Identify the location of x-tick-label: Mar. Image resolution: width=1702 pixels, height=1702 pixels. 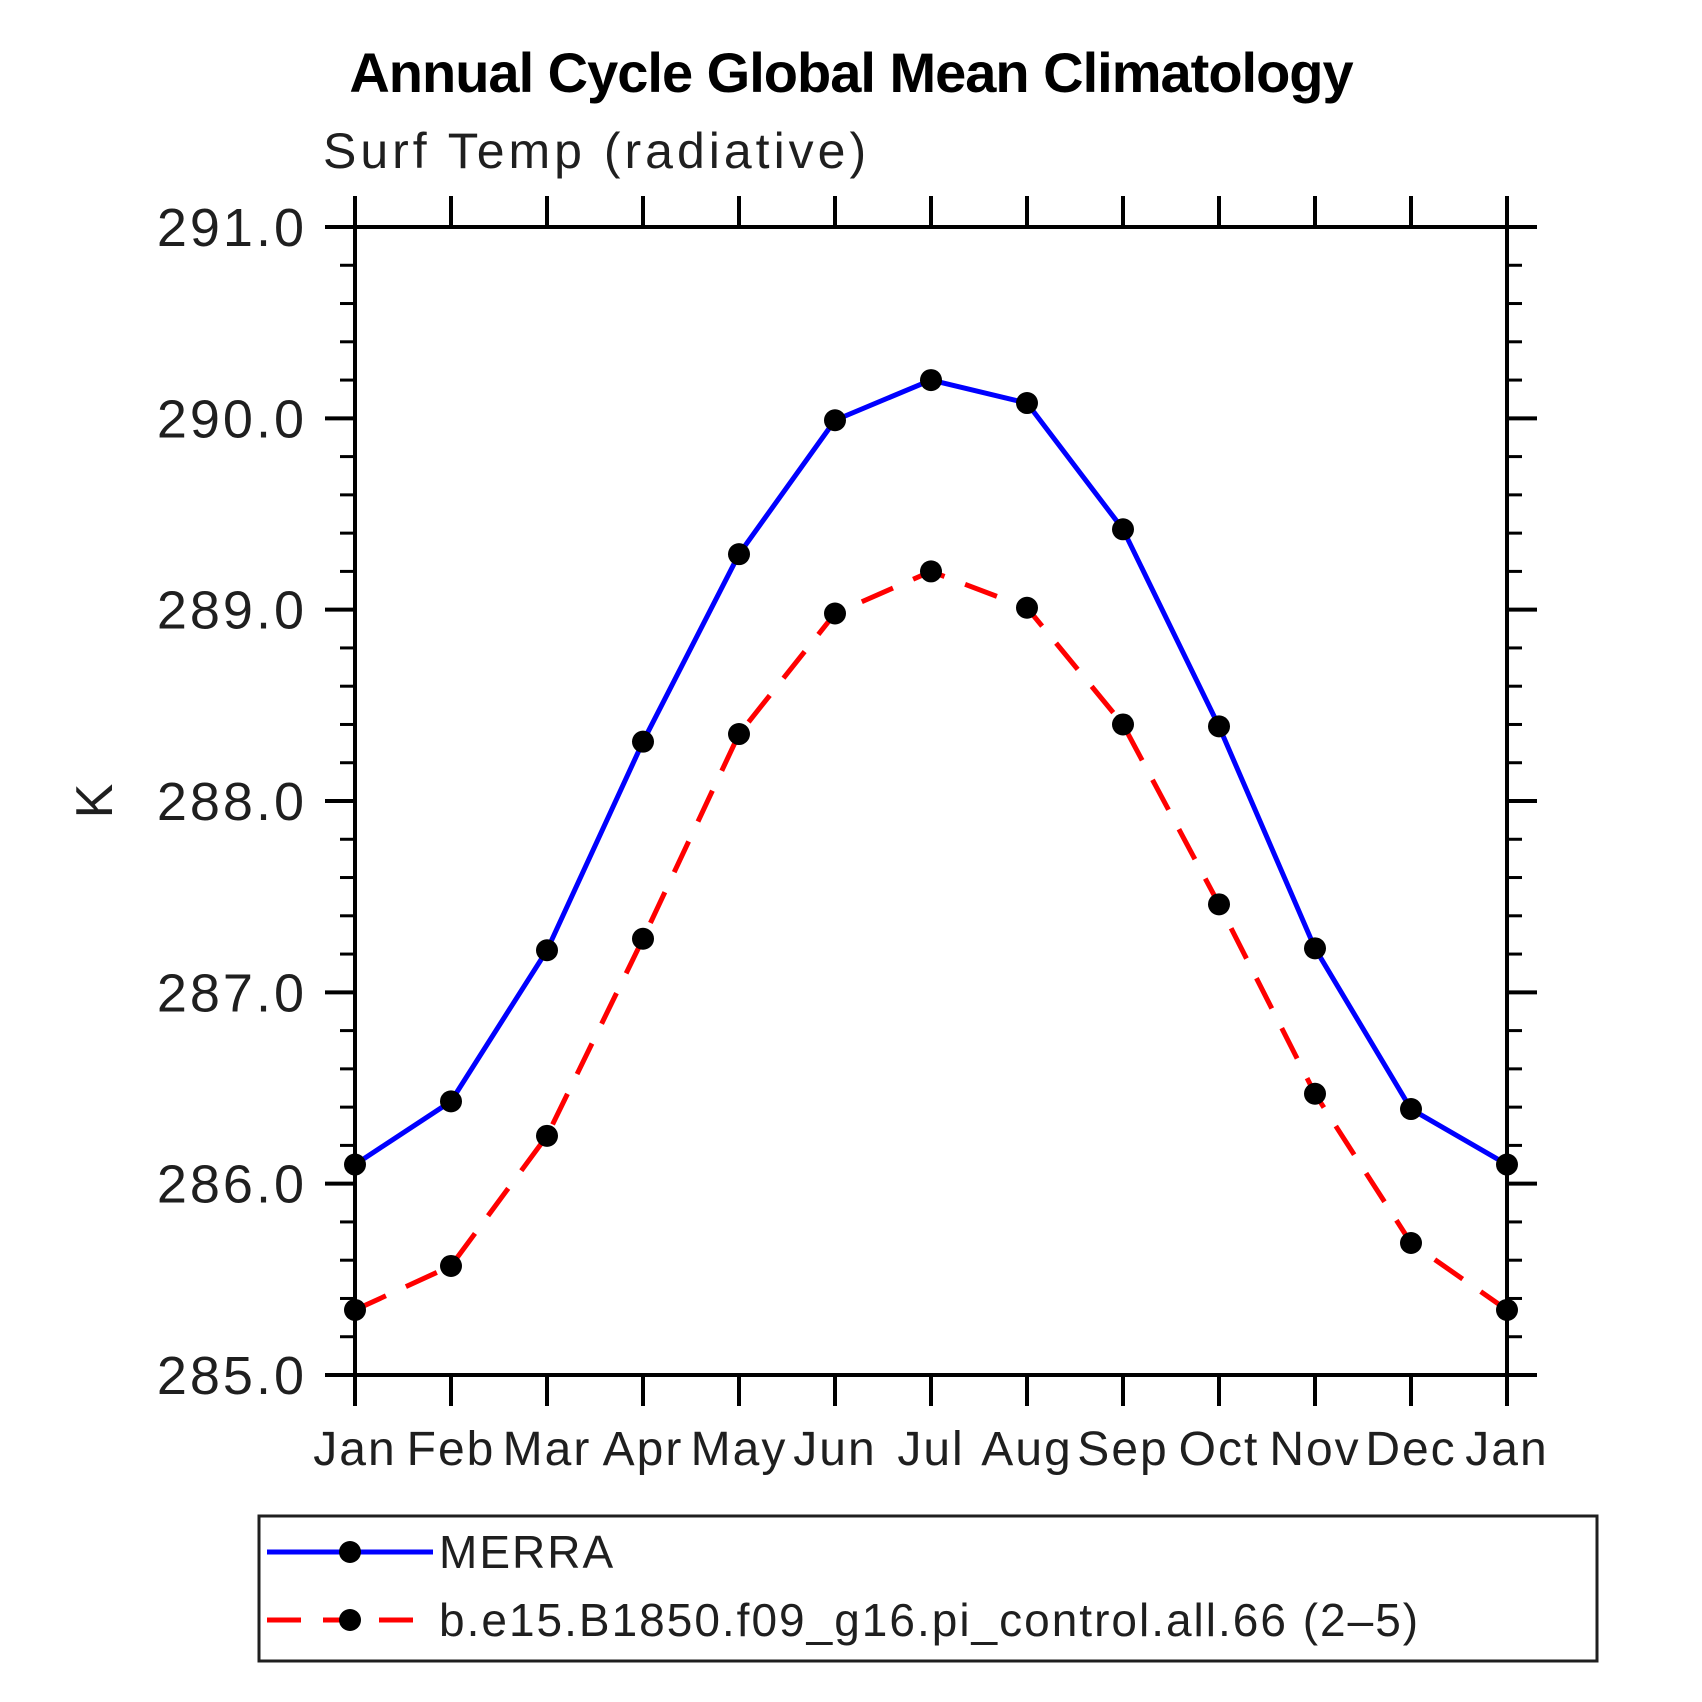
(547, 1449).